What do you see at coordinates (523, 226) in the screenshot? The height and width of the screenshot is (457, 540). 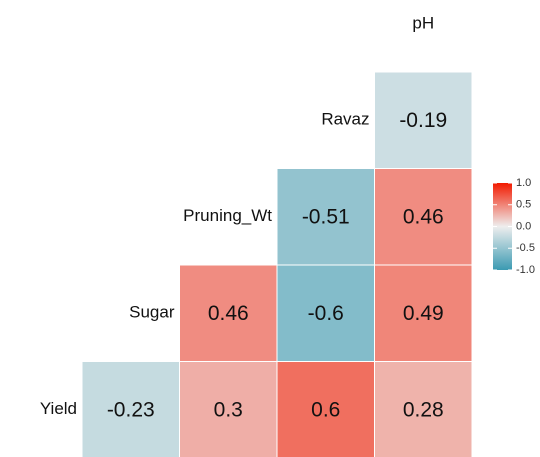 I see `colorbar-label: 0.0` at bounding box center [523, 226].